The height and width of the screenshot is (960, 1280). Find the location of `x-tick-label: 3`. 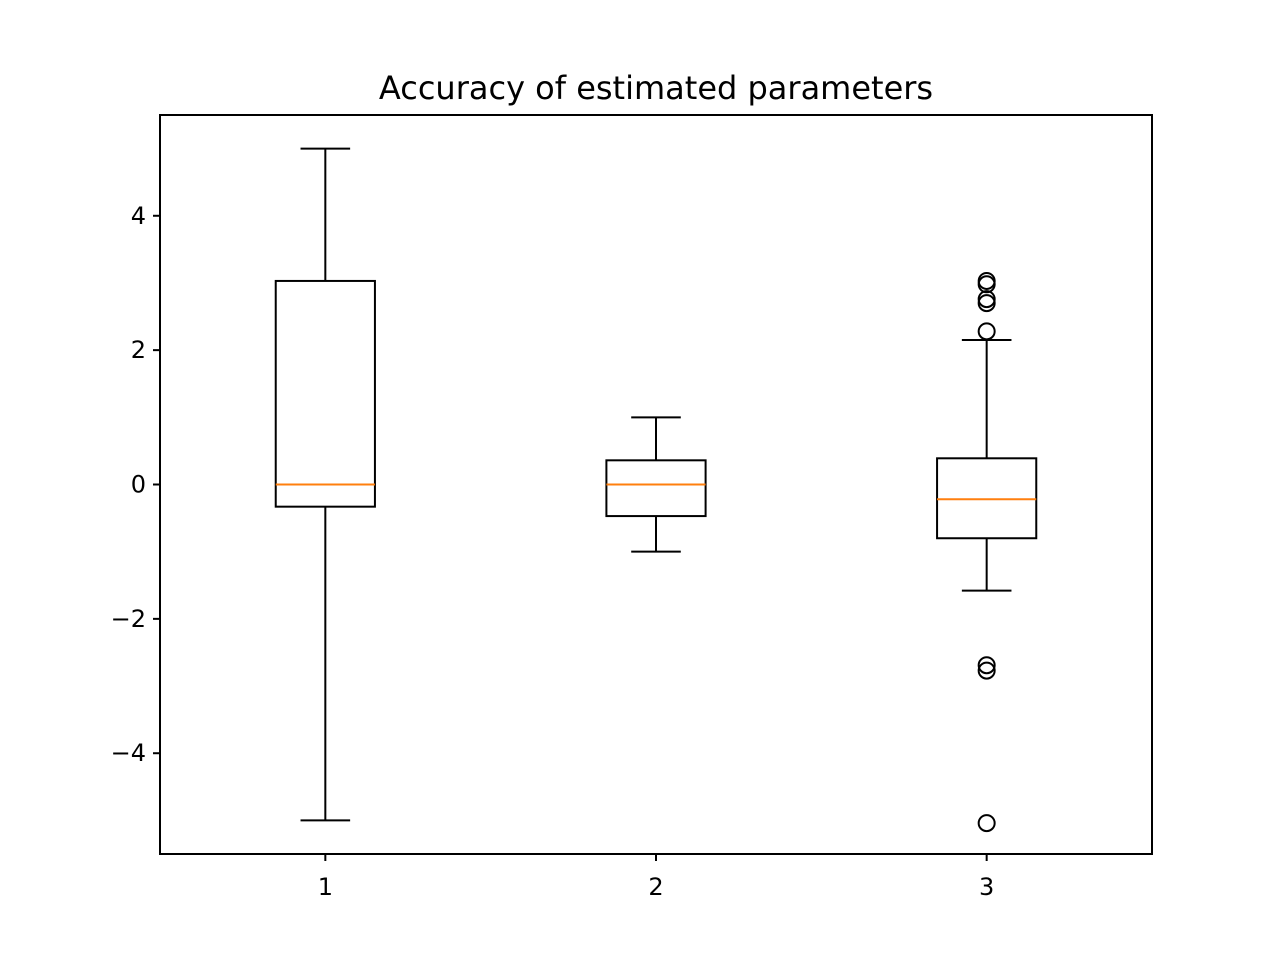

x-tick-label: 3 is located at coordinates (986, 887).